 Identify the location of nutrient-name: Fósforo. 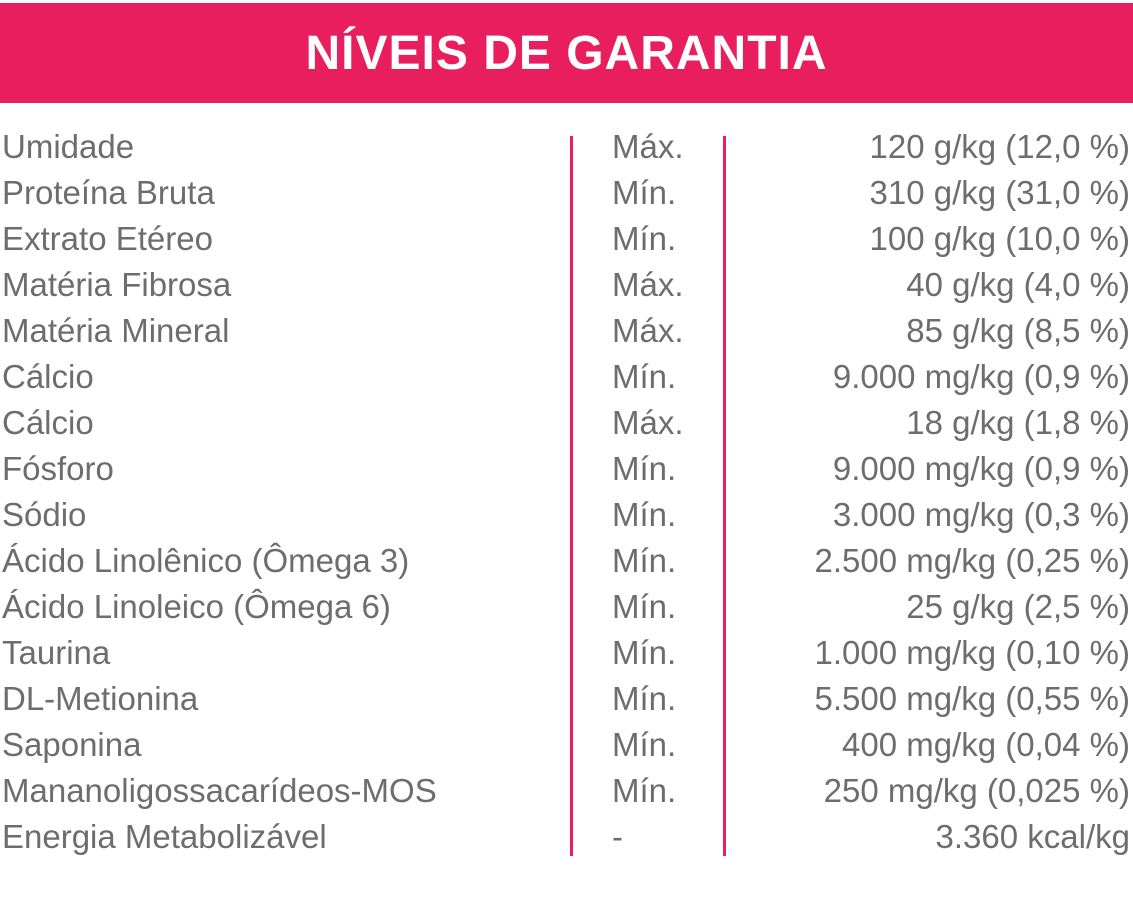
(58, 468).